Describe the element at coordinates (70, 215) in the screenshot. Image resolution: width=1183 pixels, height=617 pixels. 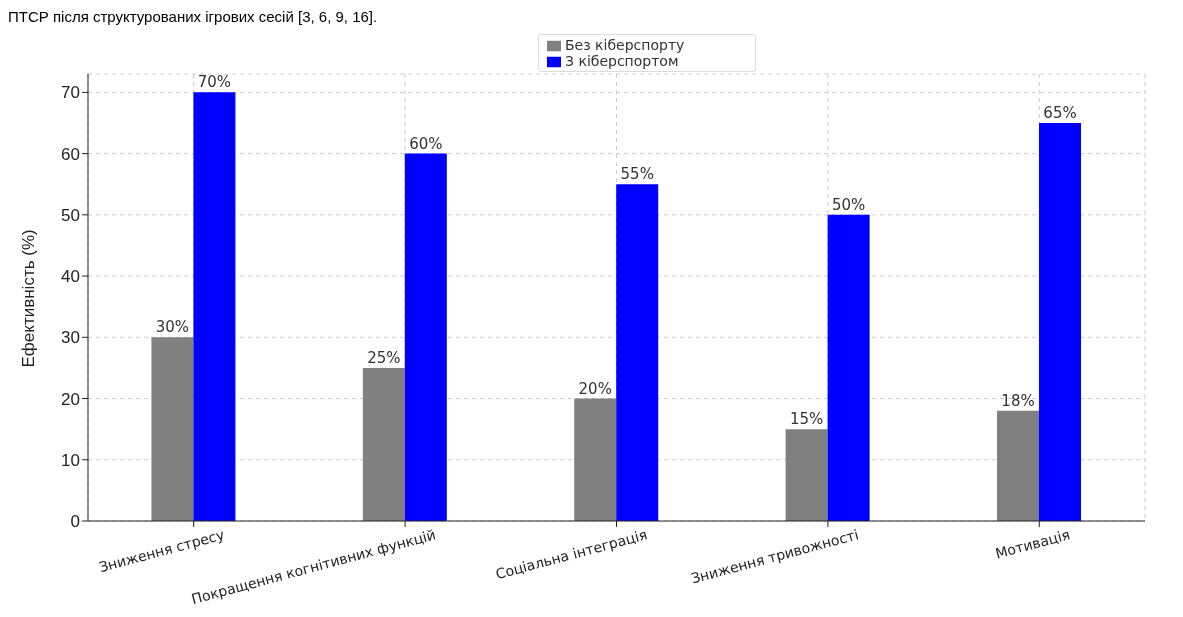
I see `y-tick-label: 50` at that location.